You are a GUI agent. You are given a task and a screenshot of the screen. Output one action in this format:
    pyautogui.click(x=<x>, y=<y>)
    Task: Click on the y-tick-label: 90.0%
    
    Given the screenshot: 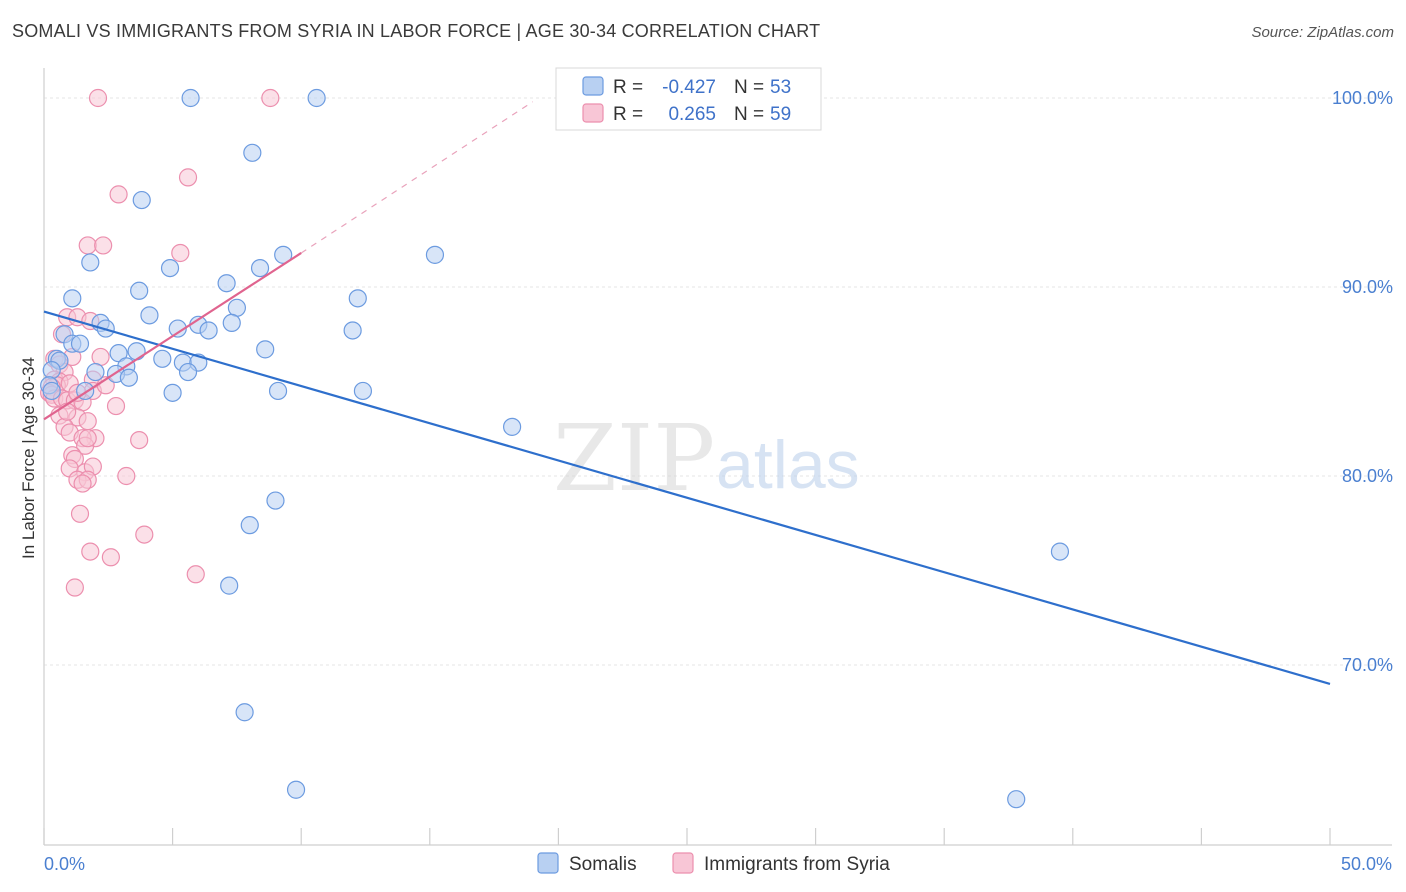 What is the action you would take?
    pyautogui.click(x=1367, y=287)
    